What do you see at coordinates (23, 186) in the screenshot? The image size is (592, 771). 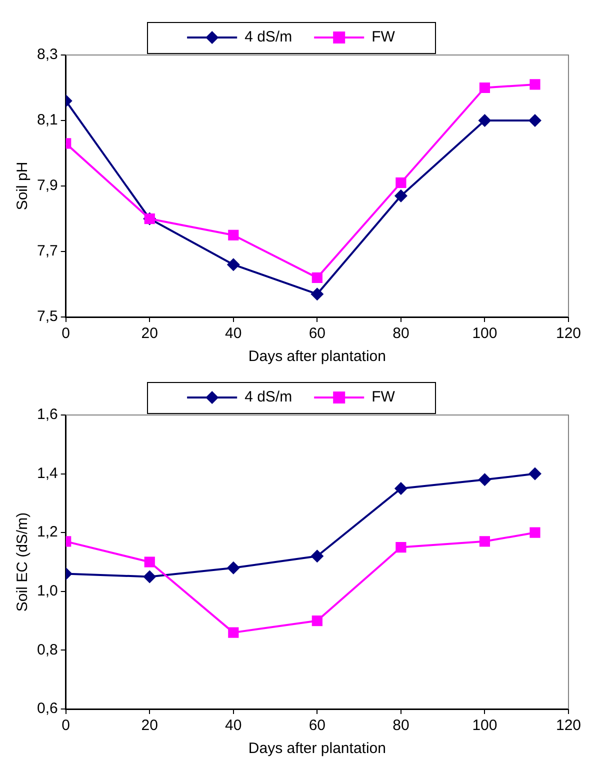 I see `y-axis-title: Soil pH` at bounding box center [23, 186].